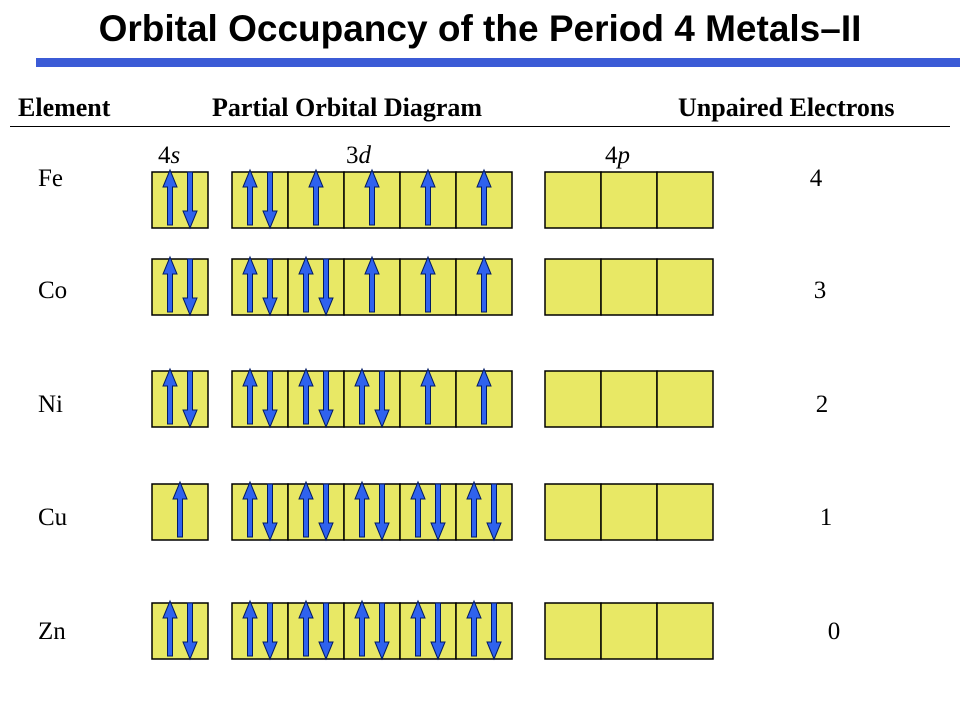  I want to click on electron-ni-d1-up-arrow-icon, so click(250, 396).